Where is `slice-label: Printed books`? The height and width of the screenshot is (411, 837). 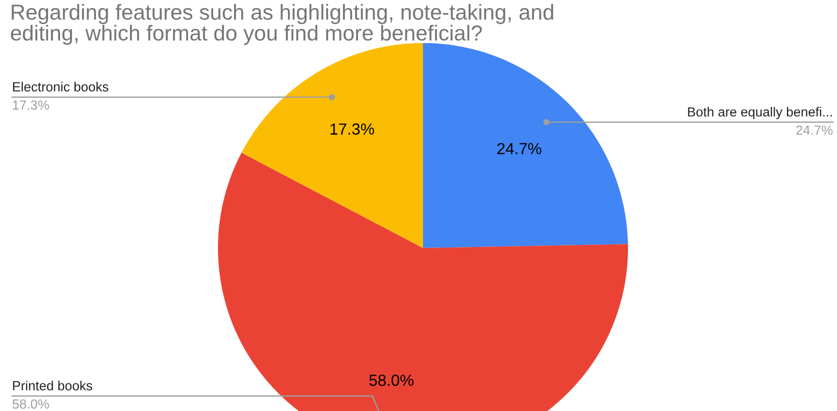
slice-label: Printed books is located at coordinates (52, 385).